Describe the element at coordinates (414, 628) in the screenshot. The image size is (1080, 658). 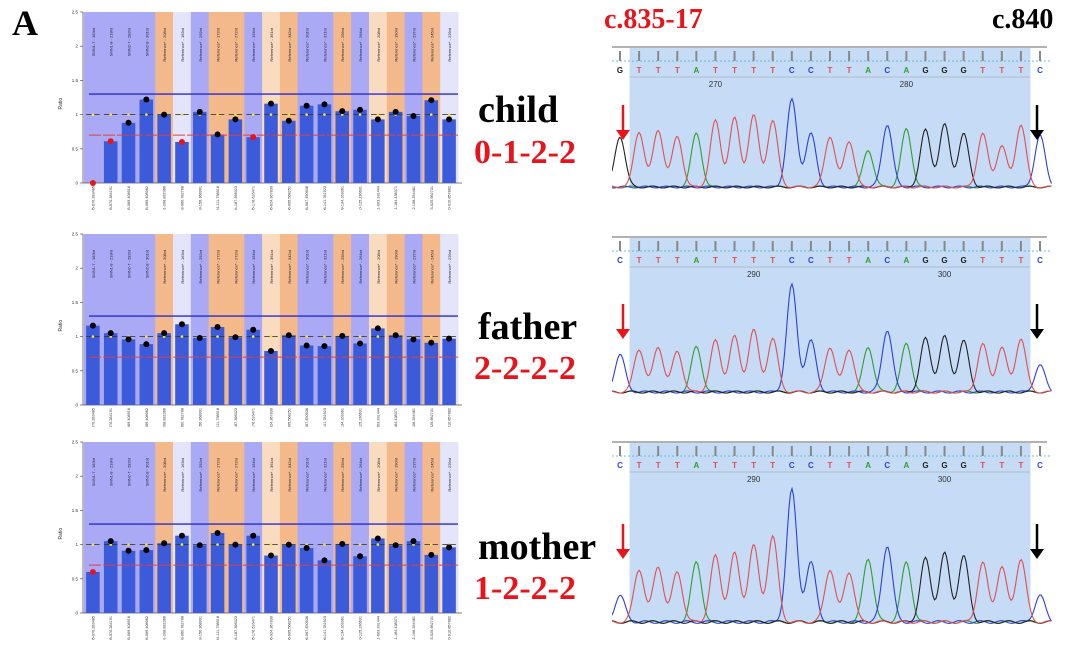
I see `x-tick-label: 12-108.254481` at that location.